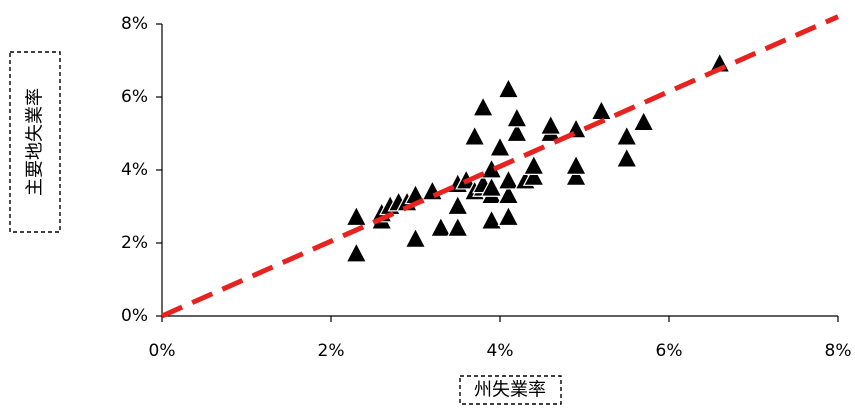  I want to click on x-tick-label: 4%, so click(500, 351).